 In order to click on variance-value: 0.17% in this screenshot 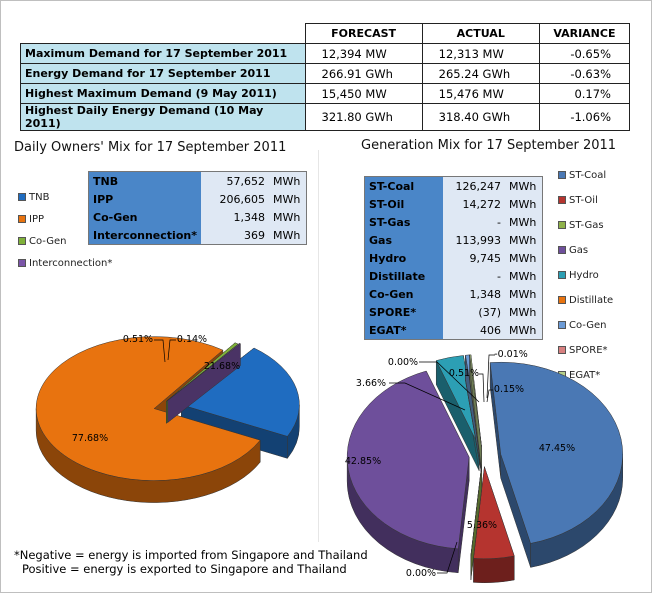, I will do `click(584, 93)`.